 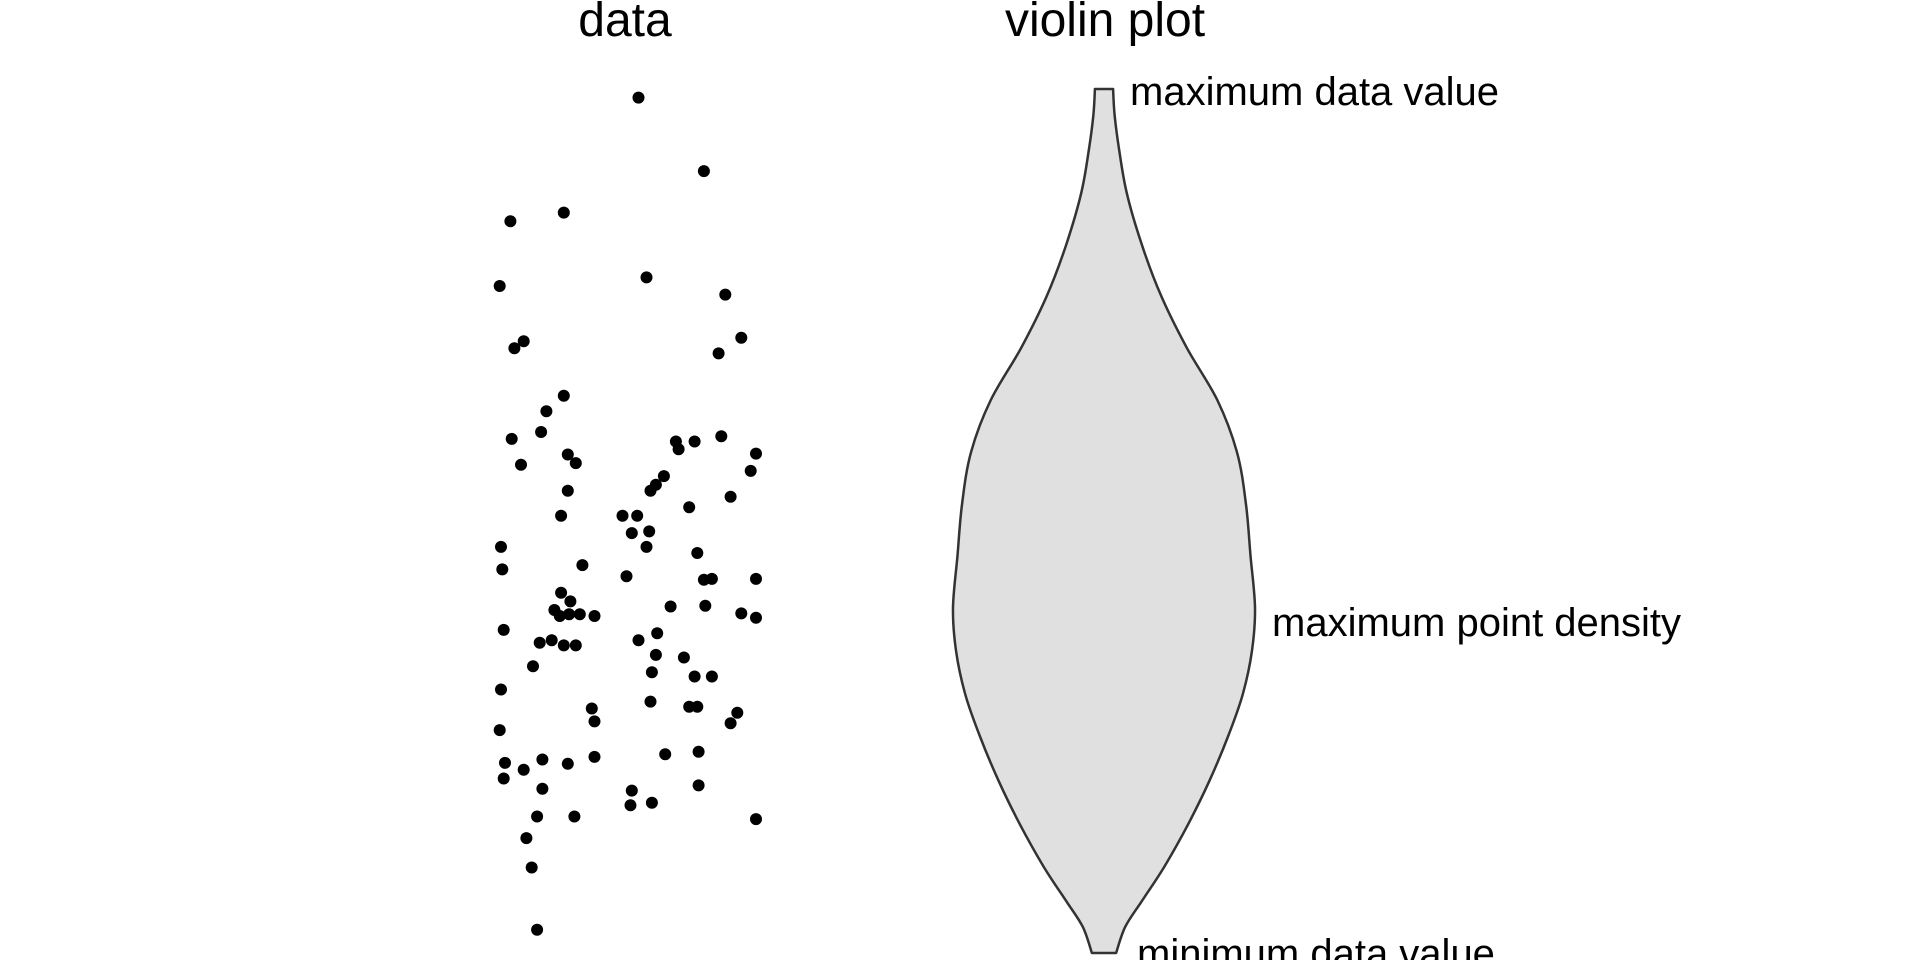 I want to click on max-value-annotation: maximum data value, so click(x=1314, y=92).